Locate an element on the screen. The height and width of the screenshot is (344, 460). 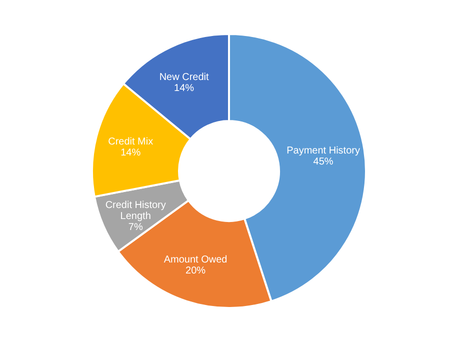
slice-label: Payment History is located at coordinates (323, 151).